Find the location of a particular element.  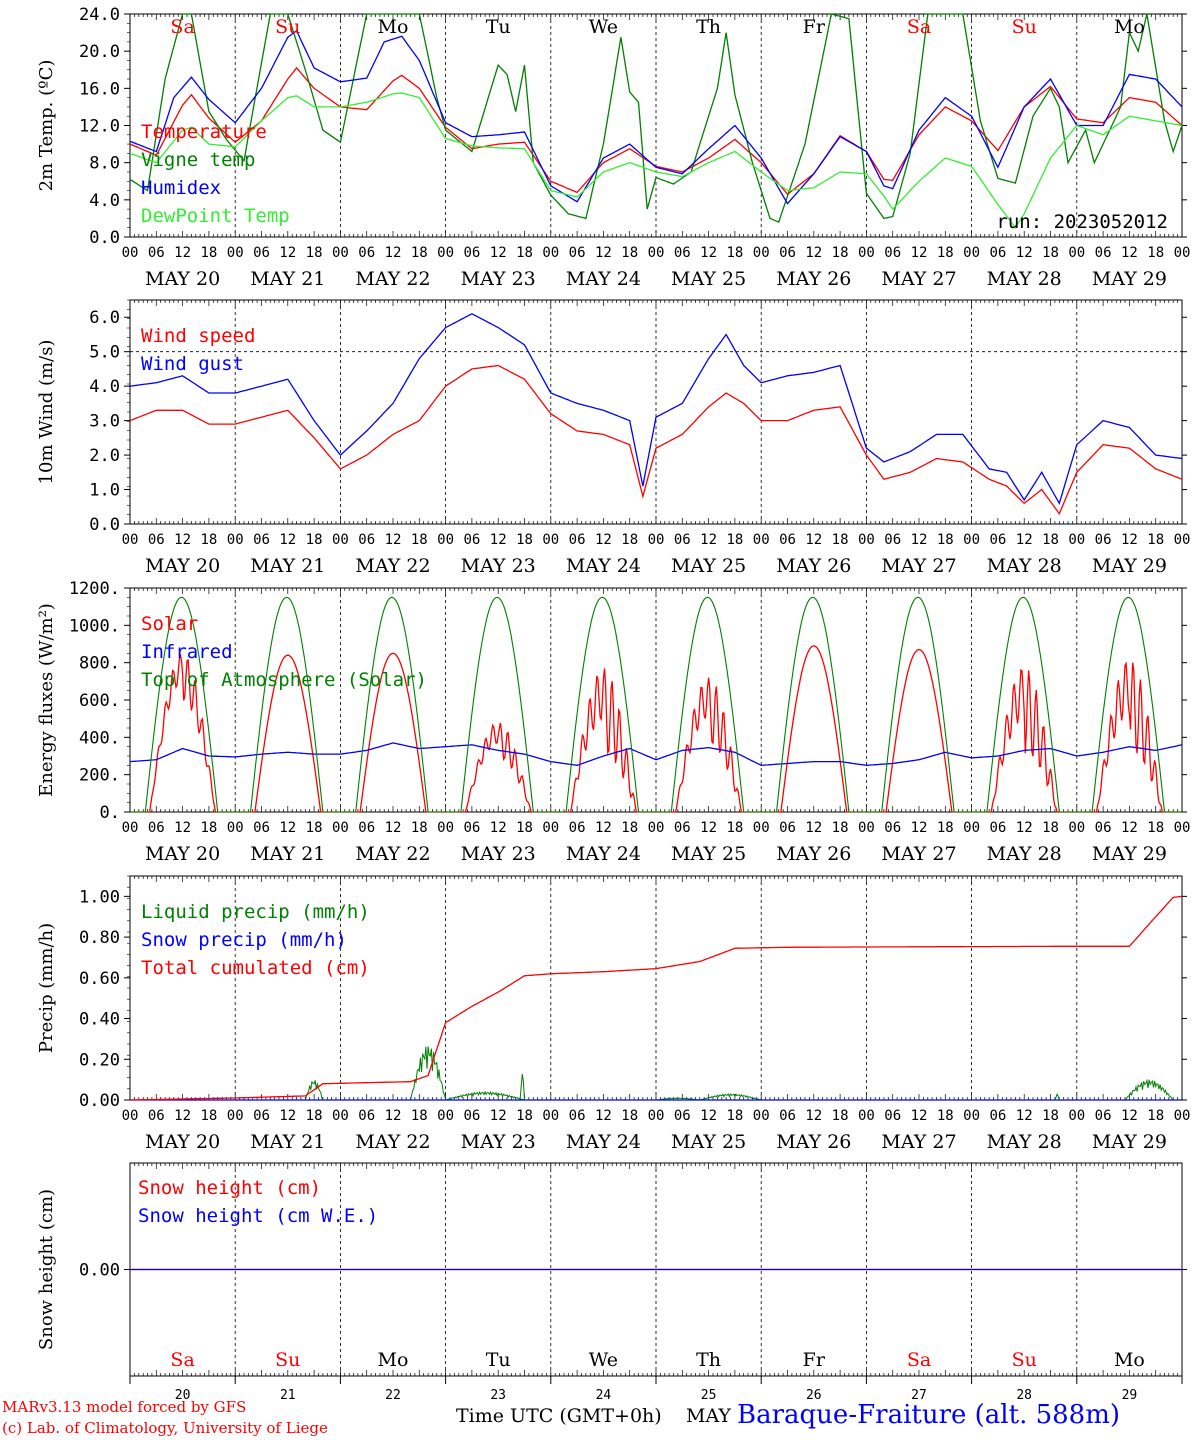

y-tick-label: 1000. is located at coordinates (94, 626).